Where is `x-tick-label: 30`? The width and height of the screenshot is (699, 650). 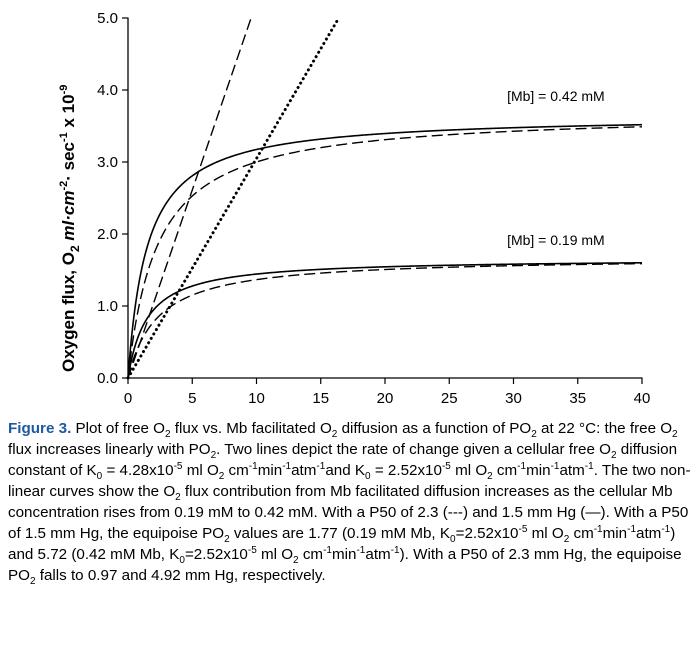 x-tick-label: 30 is located at coordinates (513, 398).